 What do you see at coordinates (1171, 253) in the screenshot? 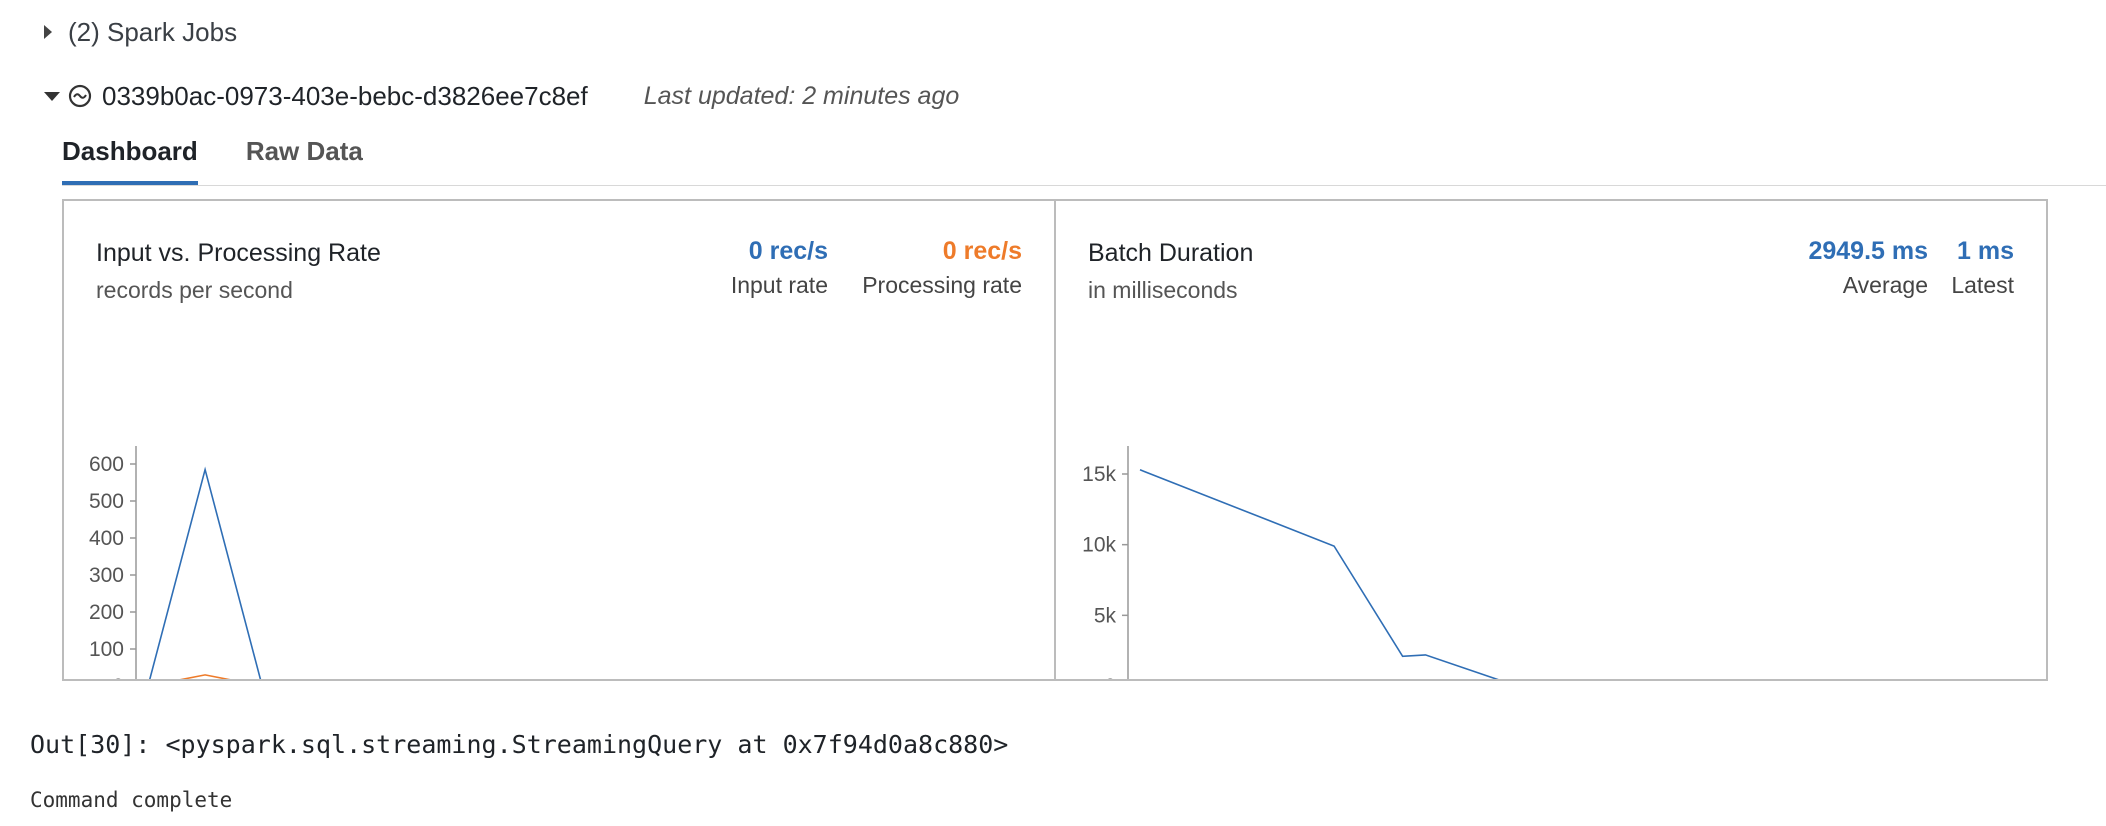
I see `duration-chart-title: Batch Duration` at bounding box center [1171, 253].